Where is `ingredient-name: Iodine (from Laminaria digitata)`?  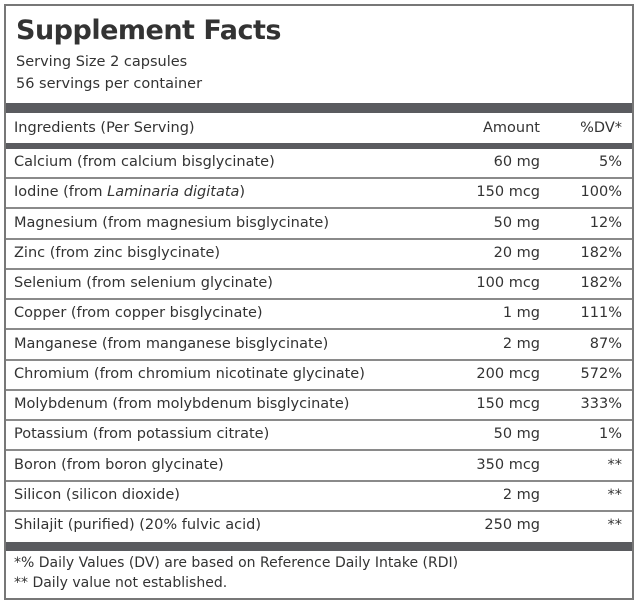 ingredient-name: Iodine (from Laminaria digitata) is located at coordinates (129, 192).